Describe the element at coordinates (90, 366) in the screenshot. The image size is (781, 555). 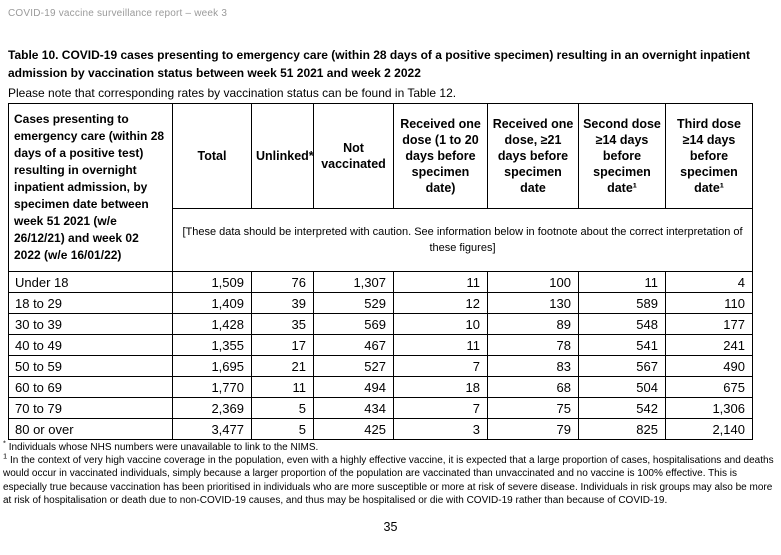
I see `age-group-label: 50 to 59` at that location.